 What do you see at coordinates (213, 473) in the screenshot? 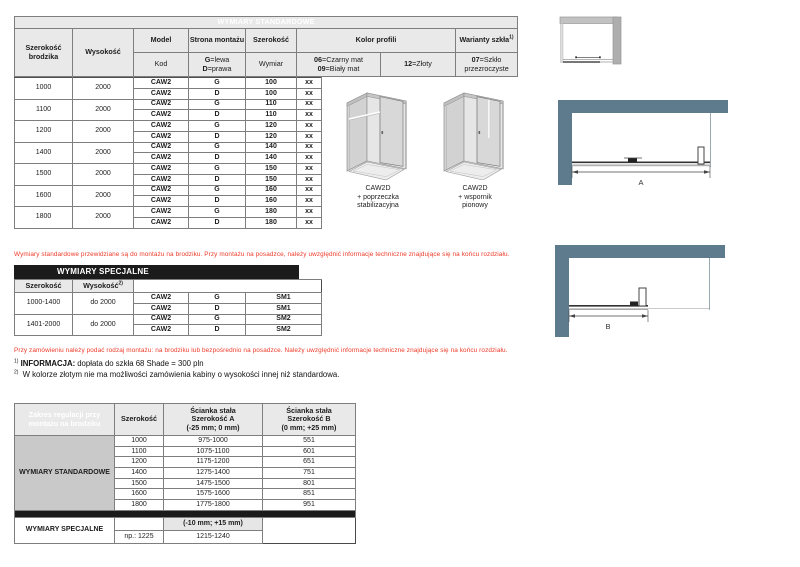
I see `range-a-cell: 1275-1400` at bounding box center [213, 473].